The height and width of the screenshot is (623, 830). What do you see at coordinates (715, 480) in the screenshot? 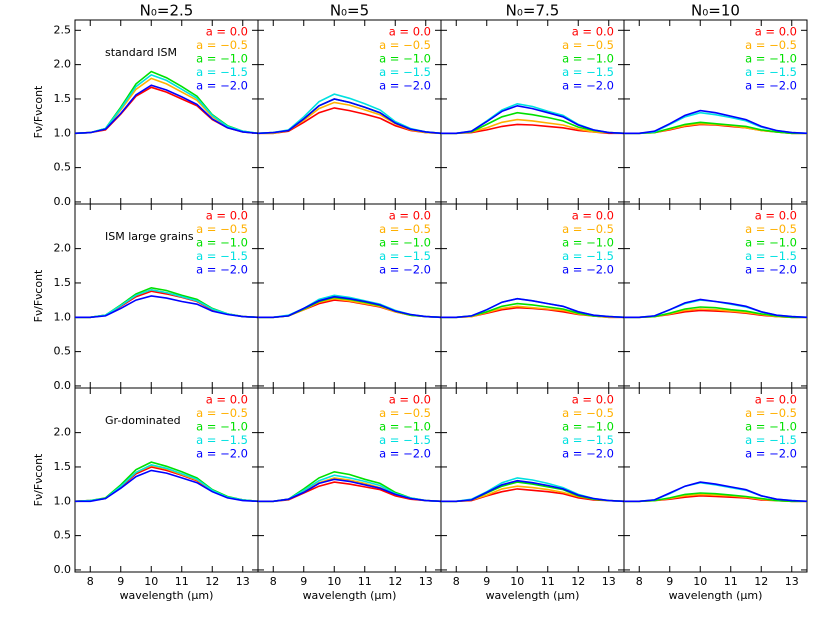
I see `panel-frame` at bounding box center [715, 480].